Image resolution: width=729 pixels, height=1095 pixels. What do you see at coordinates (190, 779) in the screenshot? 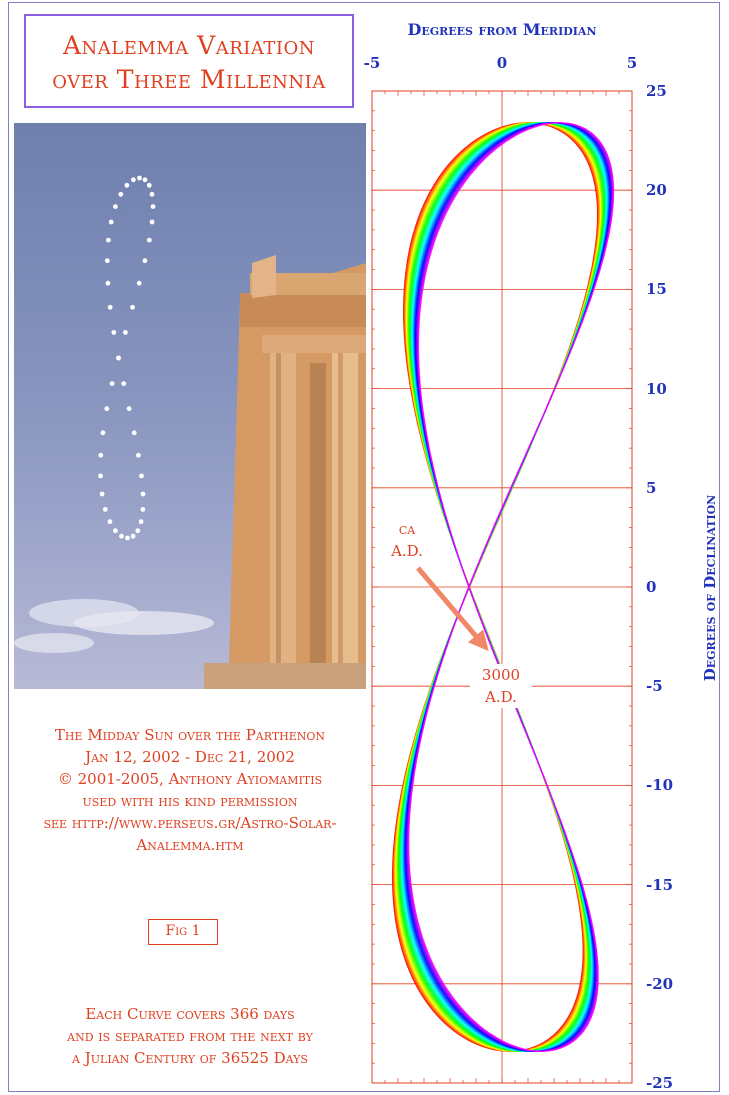
I see `caption-copyright: © 2001-2005, Anthony Ayiomamitis` at bounding box center [190, 779].